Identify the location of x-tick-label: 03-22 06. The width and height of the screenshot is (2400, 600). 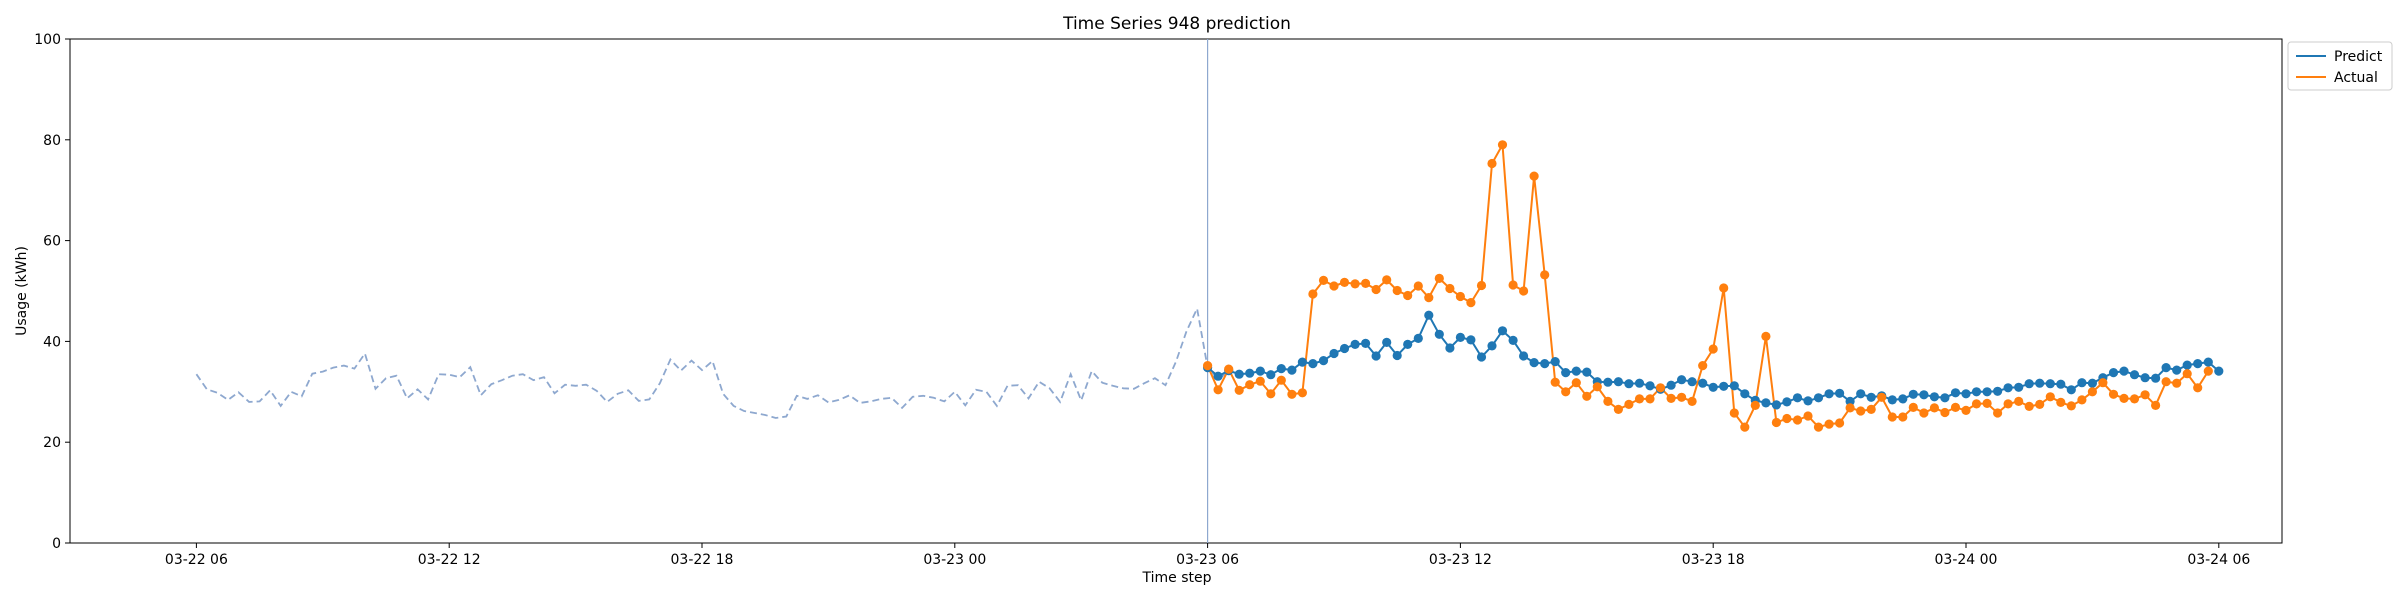
(196, 560).